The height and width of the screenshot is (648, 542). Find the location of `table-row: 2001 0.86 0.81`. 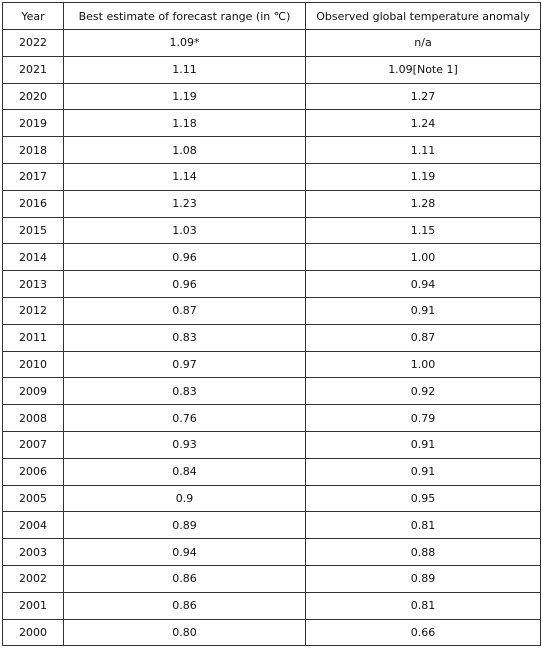

table-row: 2001 0.86 0.81 is located at coordinates (271, 605).